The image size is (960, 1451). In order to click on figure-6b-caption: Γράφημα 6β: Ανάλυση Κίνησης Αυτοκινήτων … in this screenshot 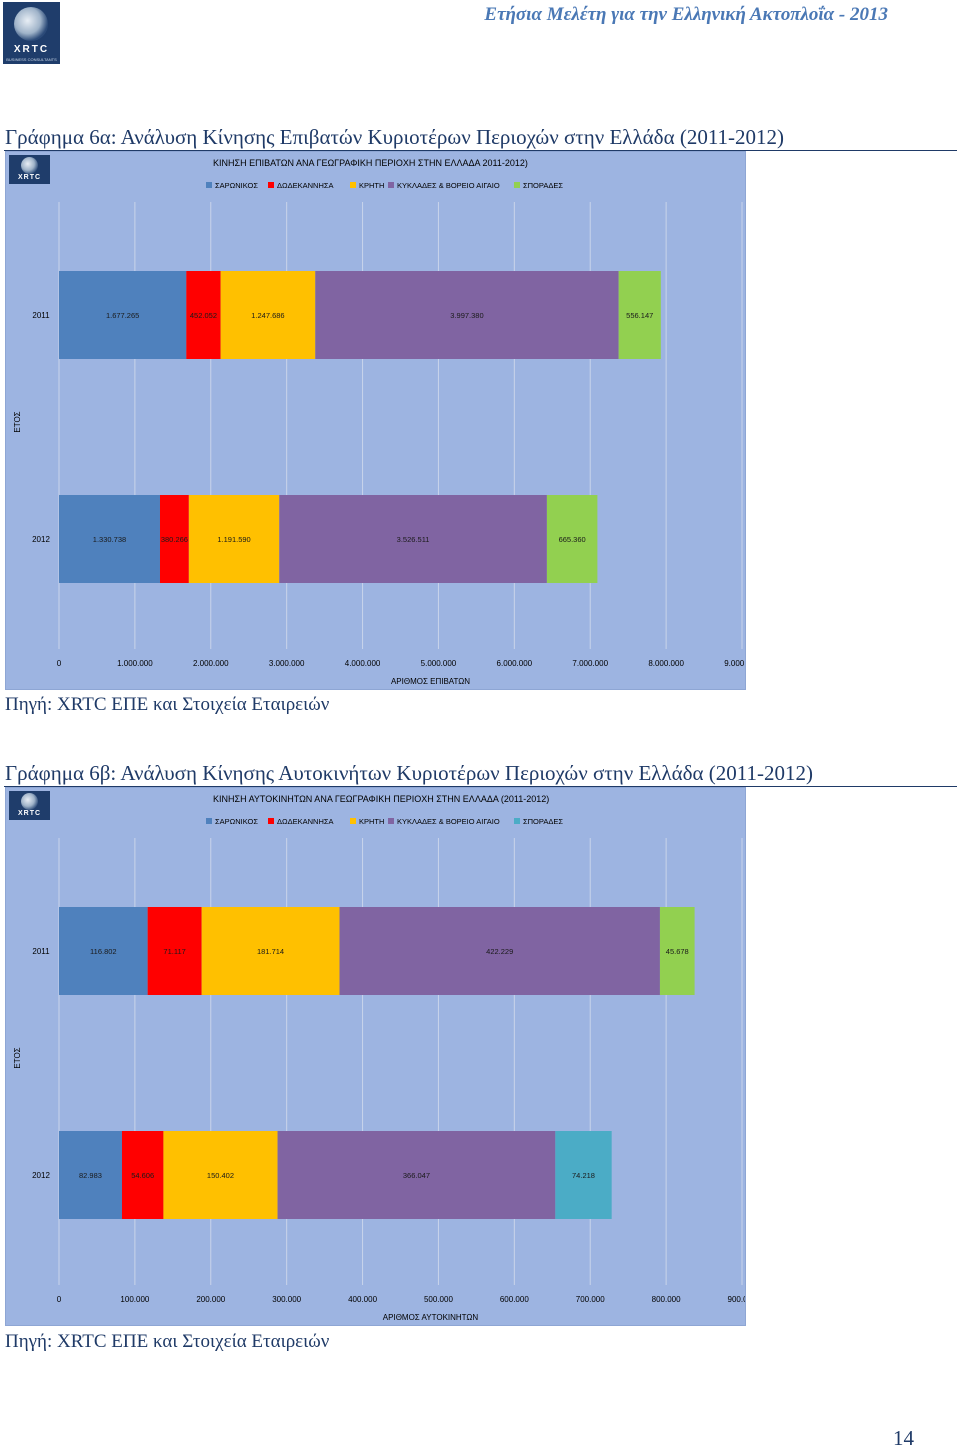, I will do `click(409, 773)`.